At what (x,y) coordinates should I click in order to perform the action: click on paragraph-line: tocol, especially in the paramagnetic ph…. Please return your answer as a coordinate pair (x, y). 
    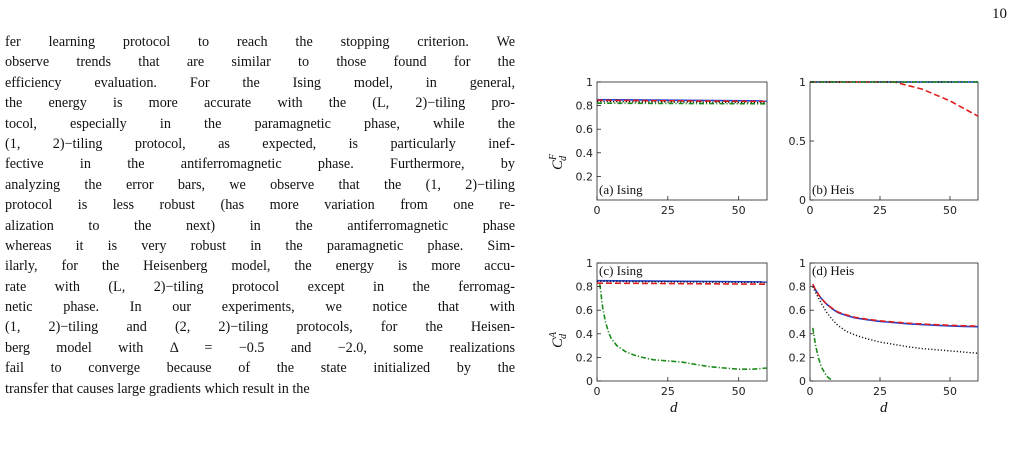
    Looking at the image, I should click on (260, 123).